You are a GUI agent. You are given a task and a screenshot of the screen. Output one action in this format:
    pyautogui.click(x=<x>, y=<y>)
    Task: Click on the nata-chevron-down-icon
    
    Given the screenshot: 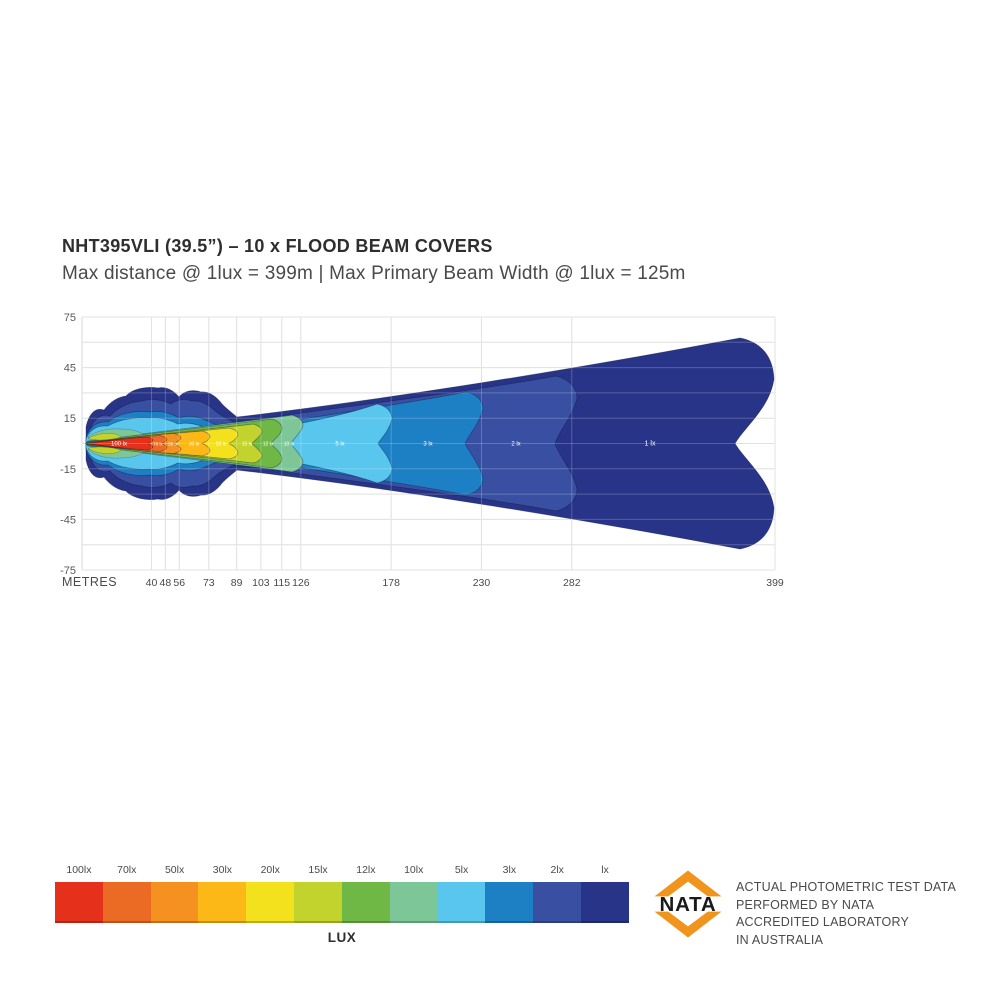 What is the action you would take?
    pyautogui.click(x=688, y=924)
    